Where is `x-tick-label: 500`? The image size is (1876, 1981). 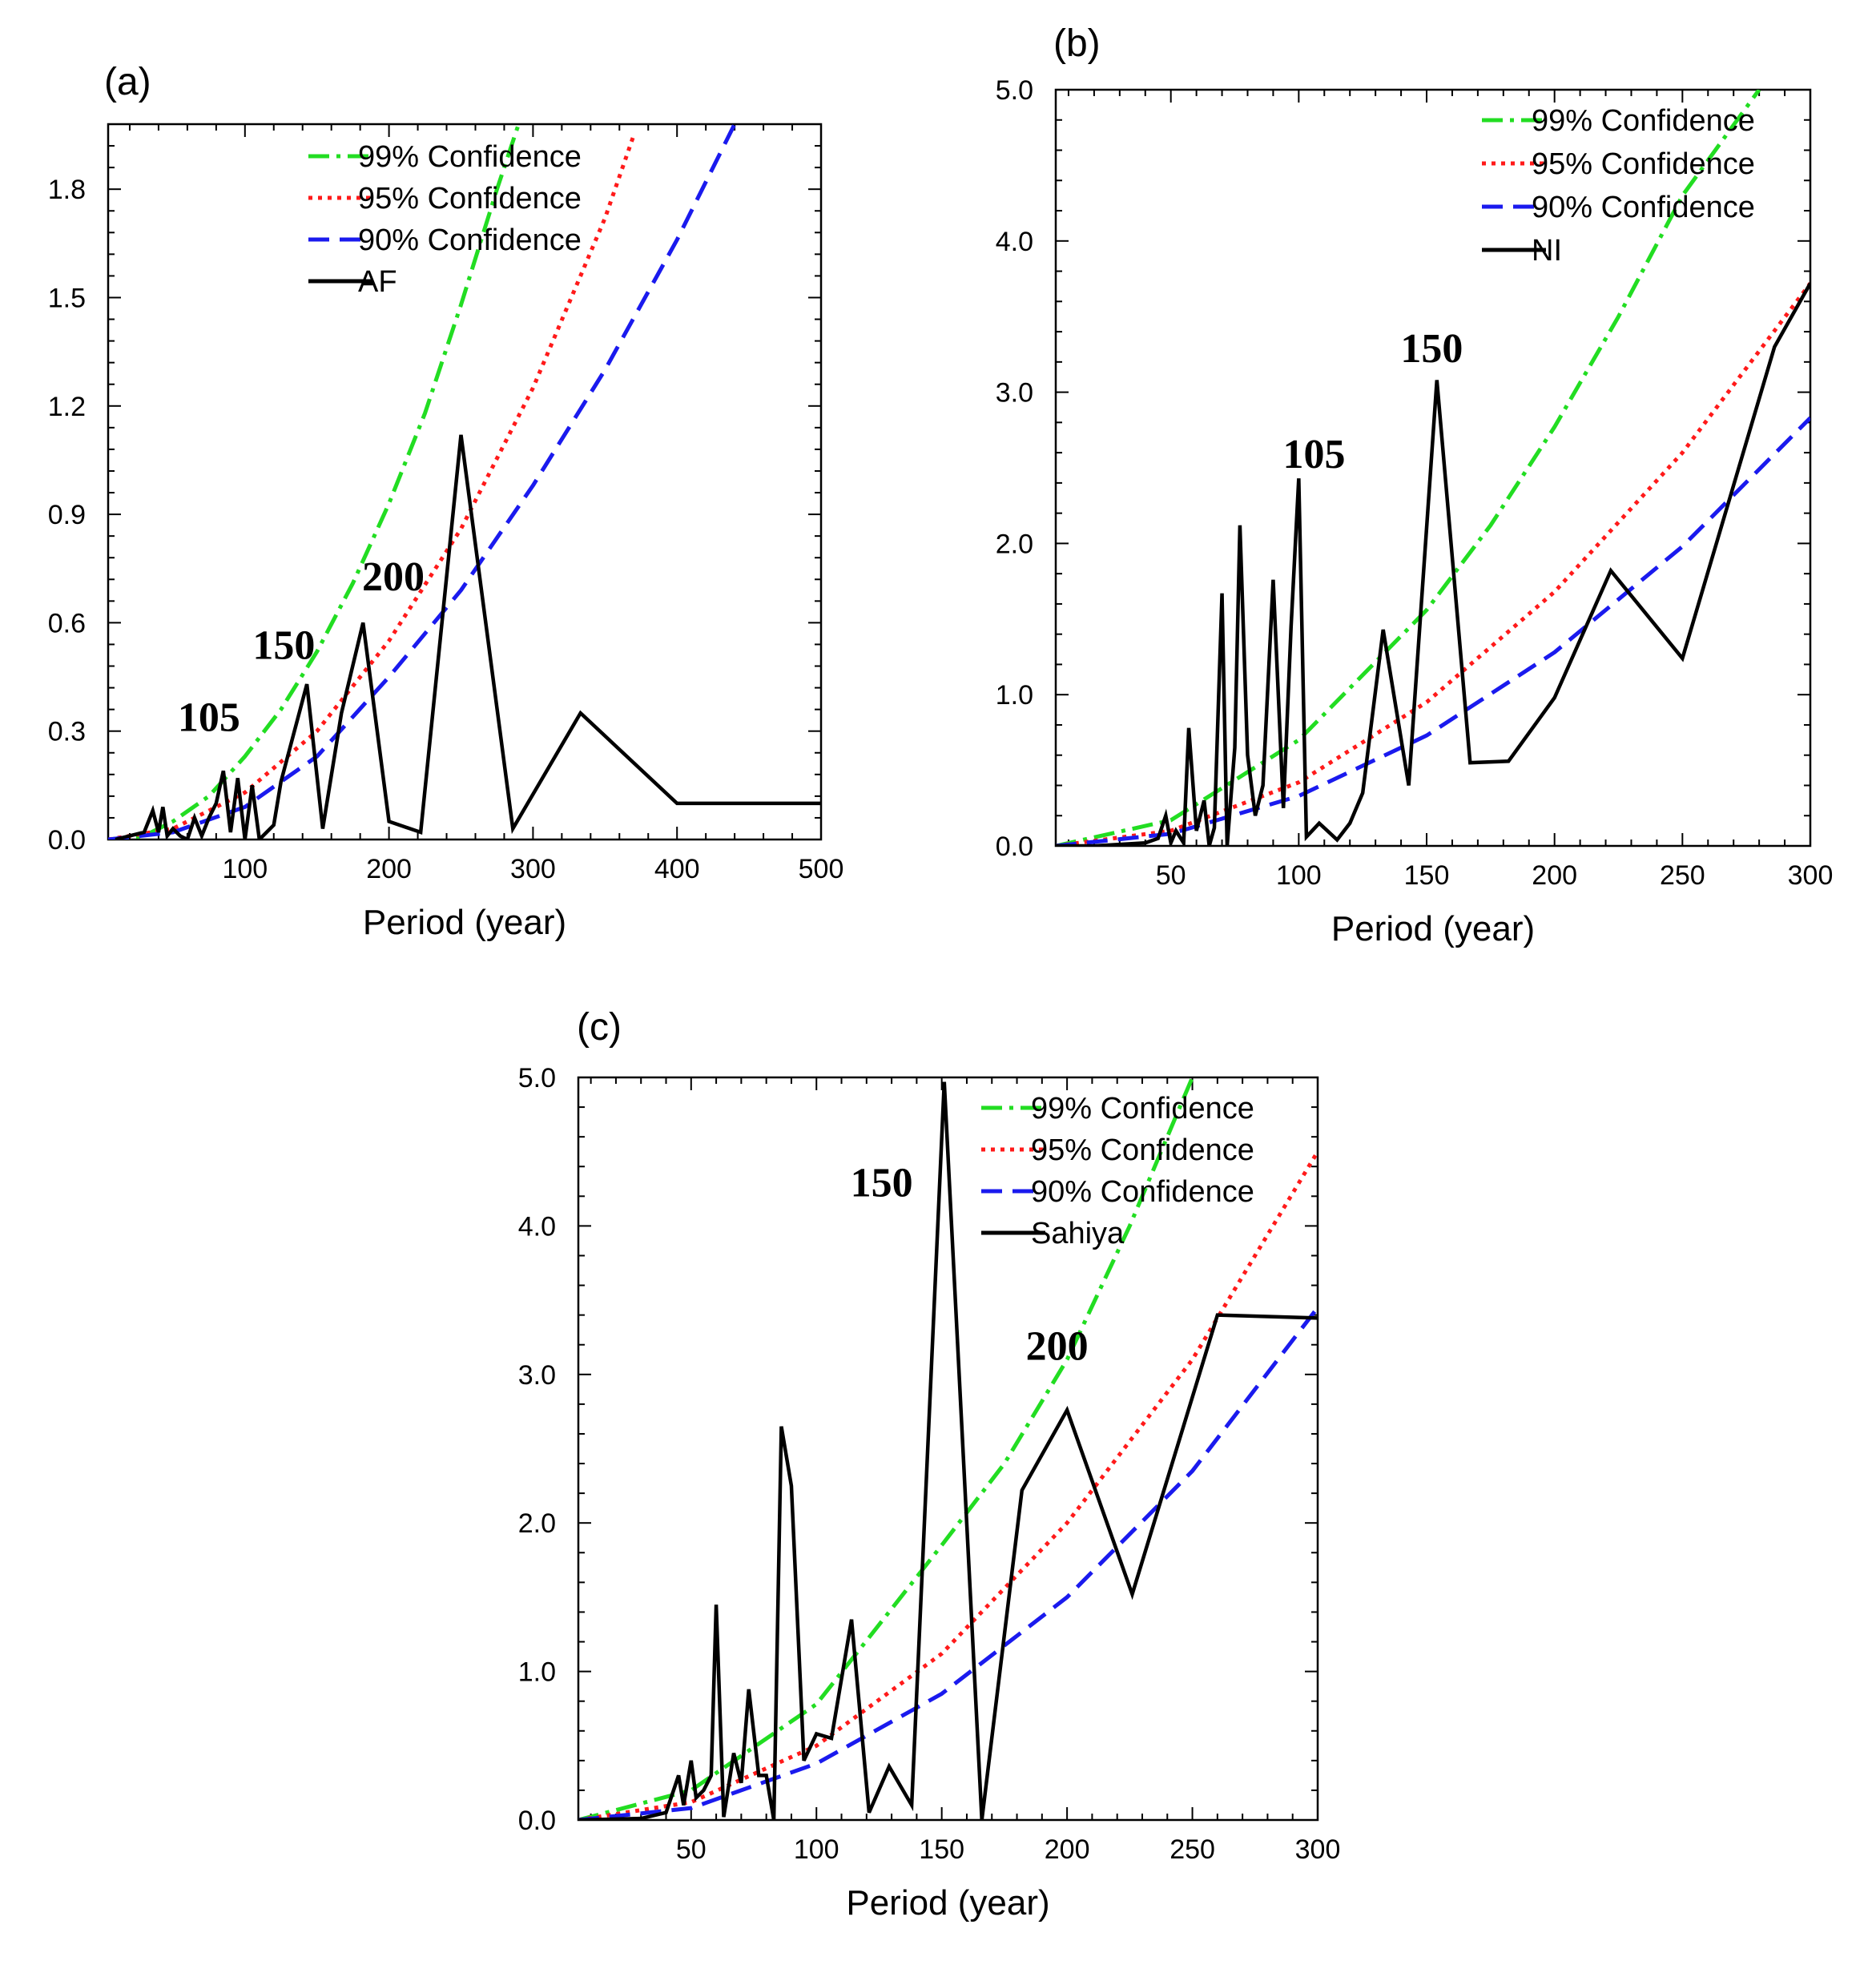 x-tick-label: 500 is located at coordinates (821, 869).